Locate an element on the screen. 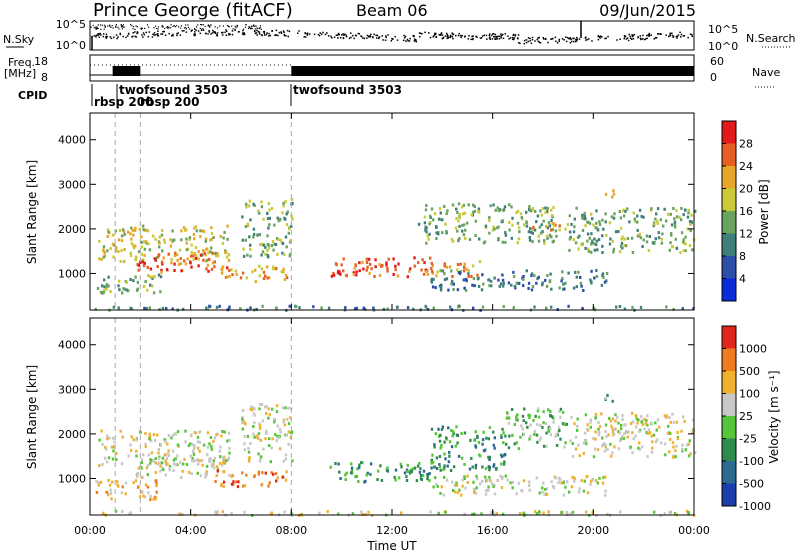 This screenshot has width=800, height=554. colorbar-segment is located at coordinates (729, 267).